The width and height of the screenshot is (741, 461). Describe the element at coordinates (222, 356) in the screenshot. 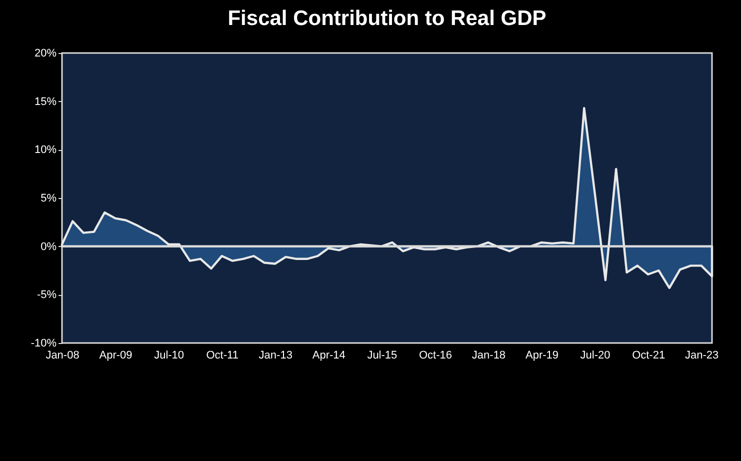

I see `x-tick-label: Oct-11` at that location.